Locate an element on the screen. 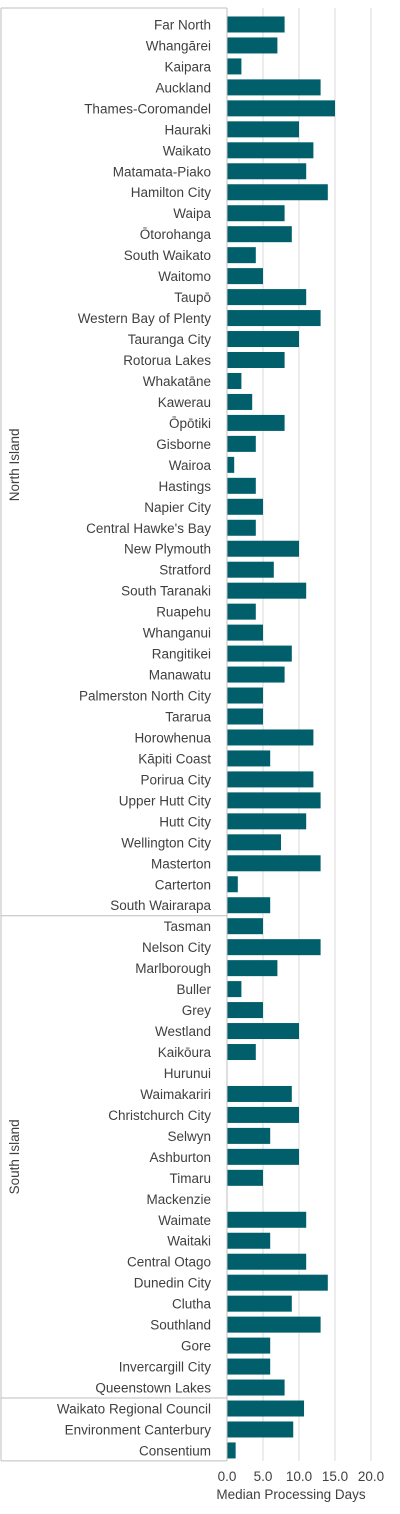 Image resolution: width=400 pixels, height=1514 pixels. category-label: South Taranaki is located at coordinates (166, 591).